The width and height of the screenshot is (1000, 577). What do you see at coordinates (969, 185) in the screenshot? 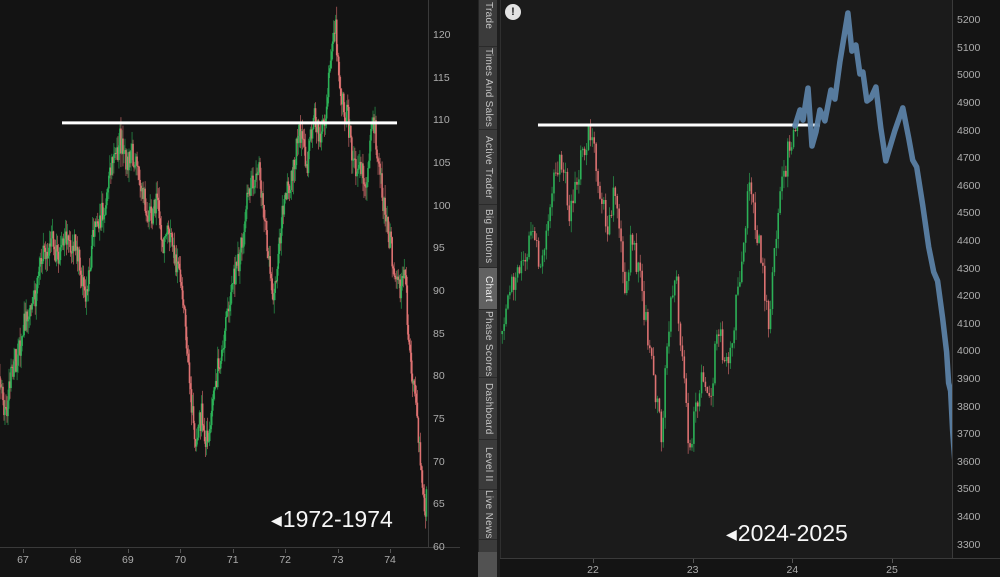
I see `y-tick-label: 4600` at bounding box center [969, 185].